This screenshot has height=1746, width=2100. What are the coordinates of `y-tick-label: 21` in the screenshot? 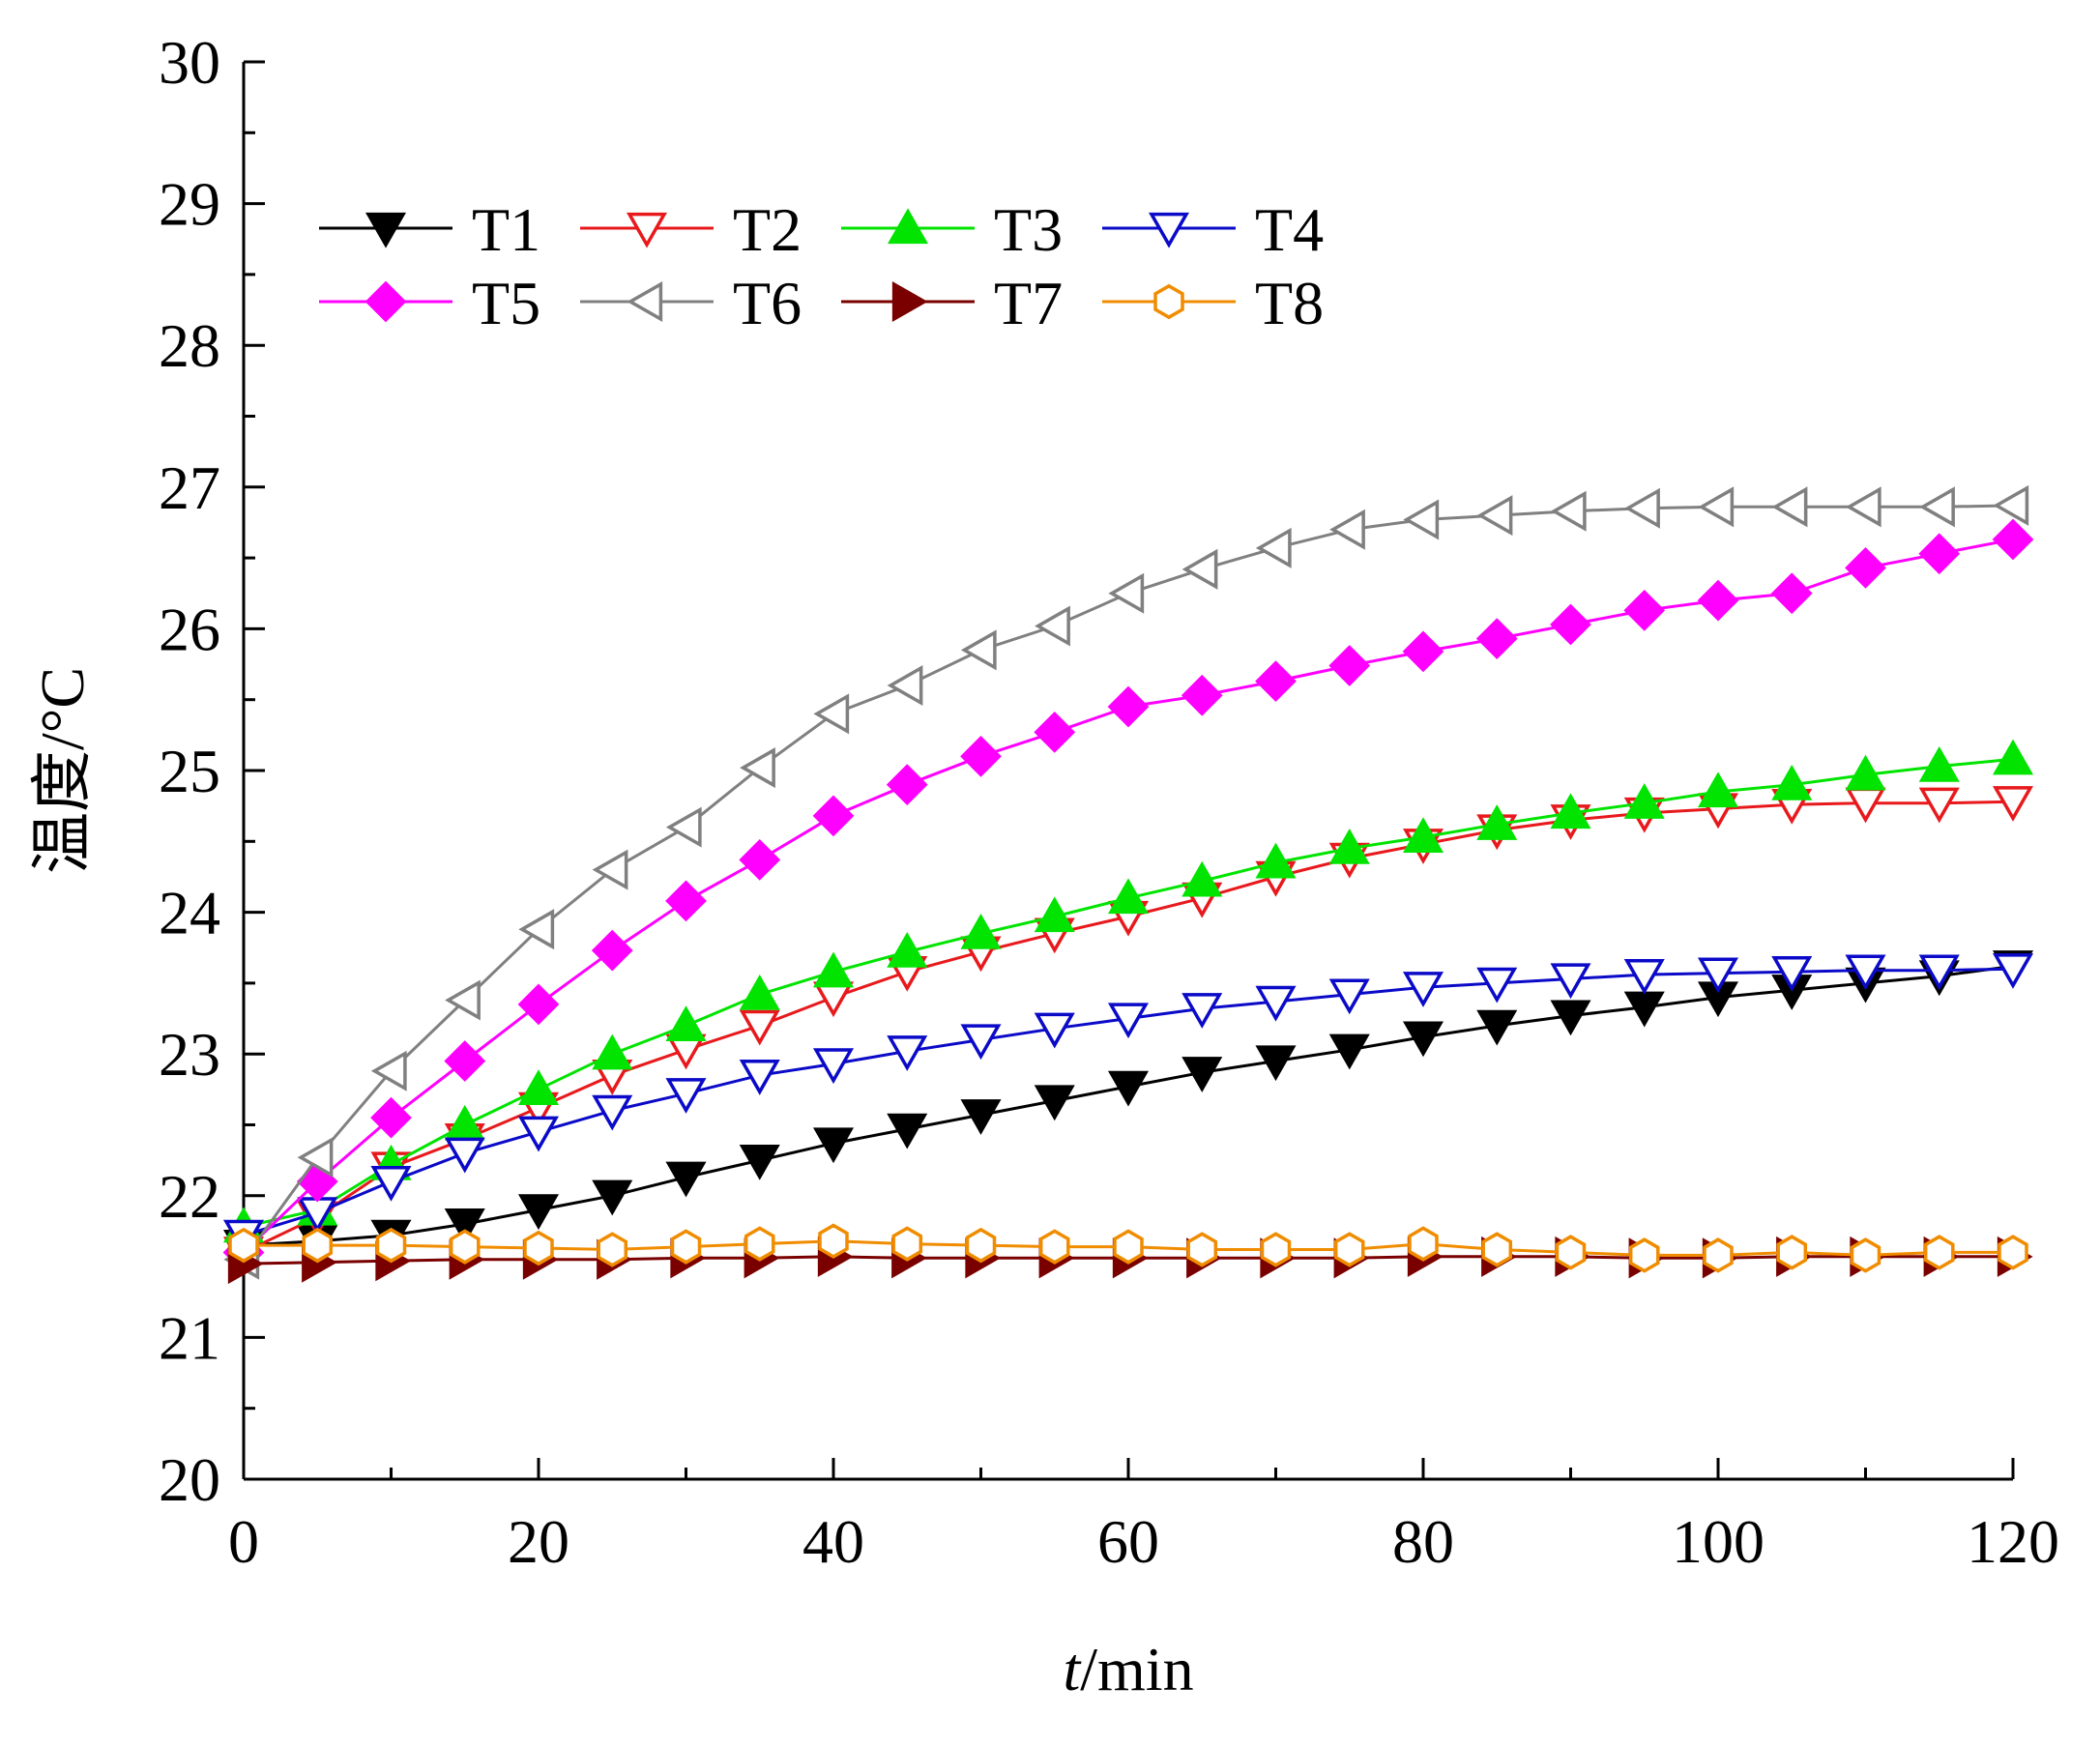 It's located at (189, 1337).